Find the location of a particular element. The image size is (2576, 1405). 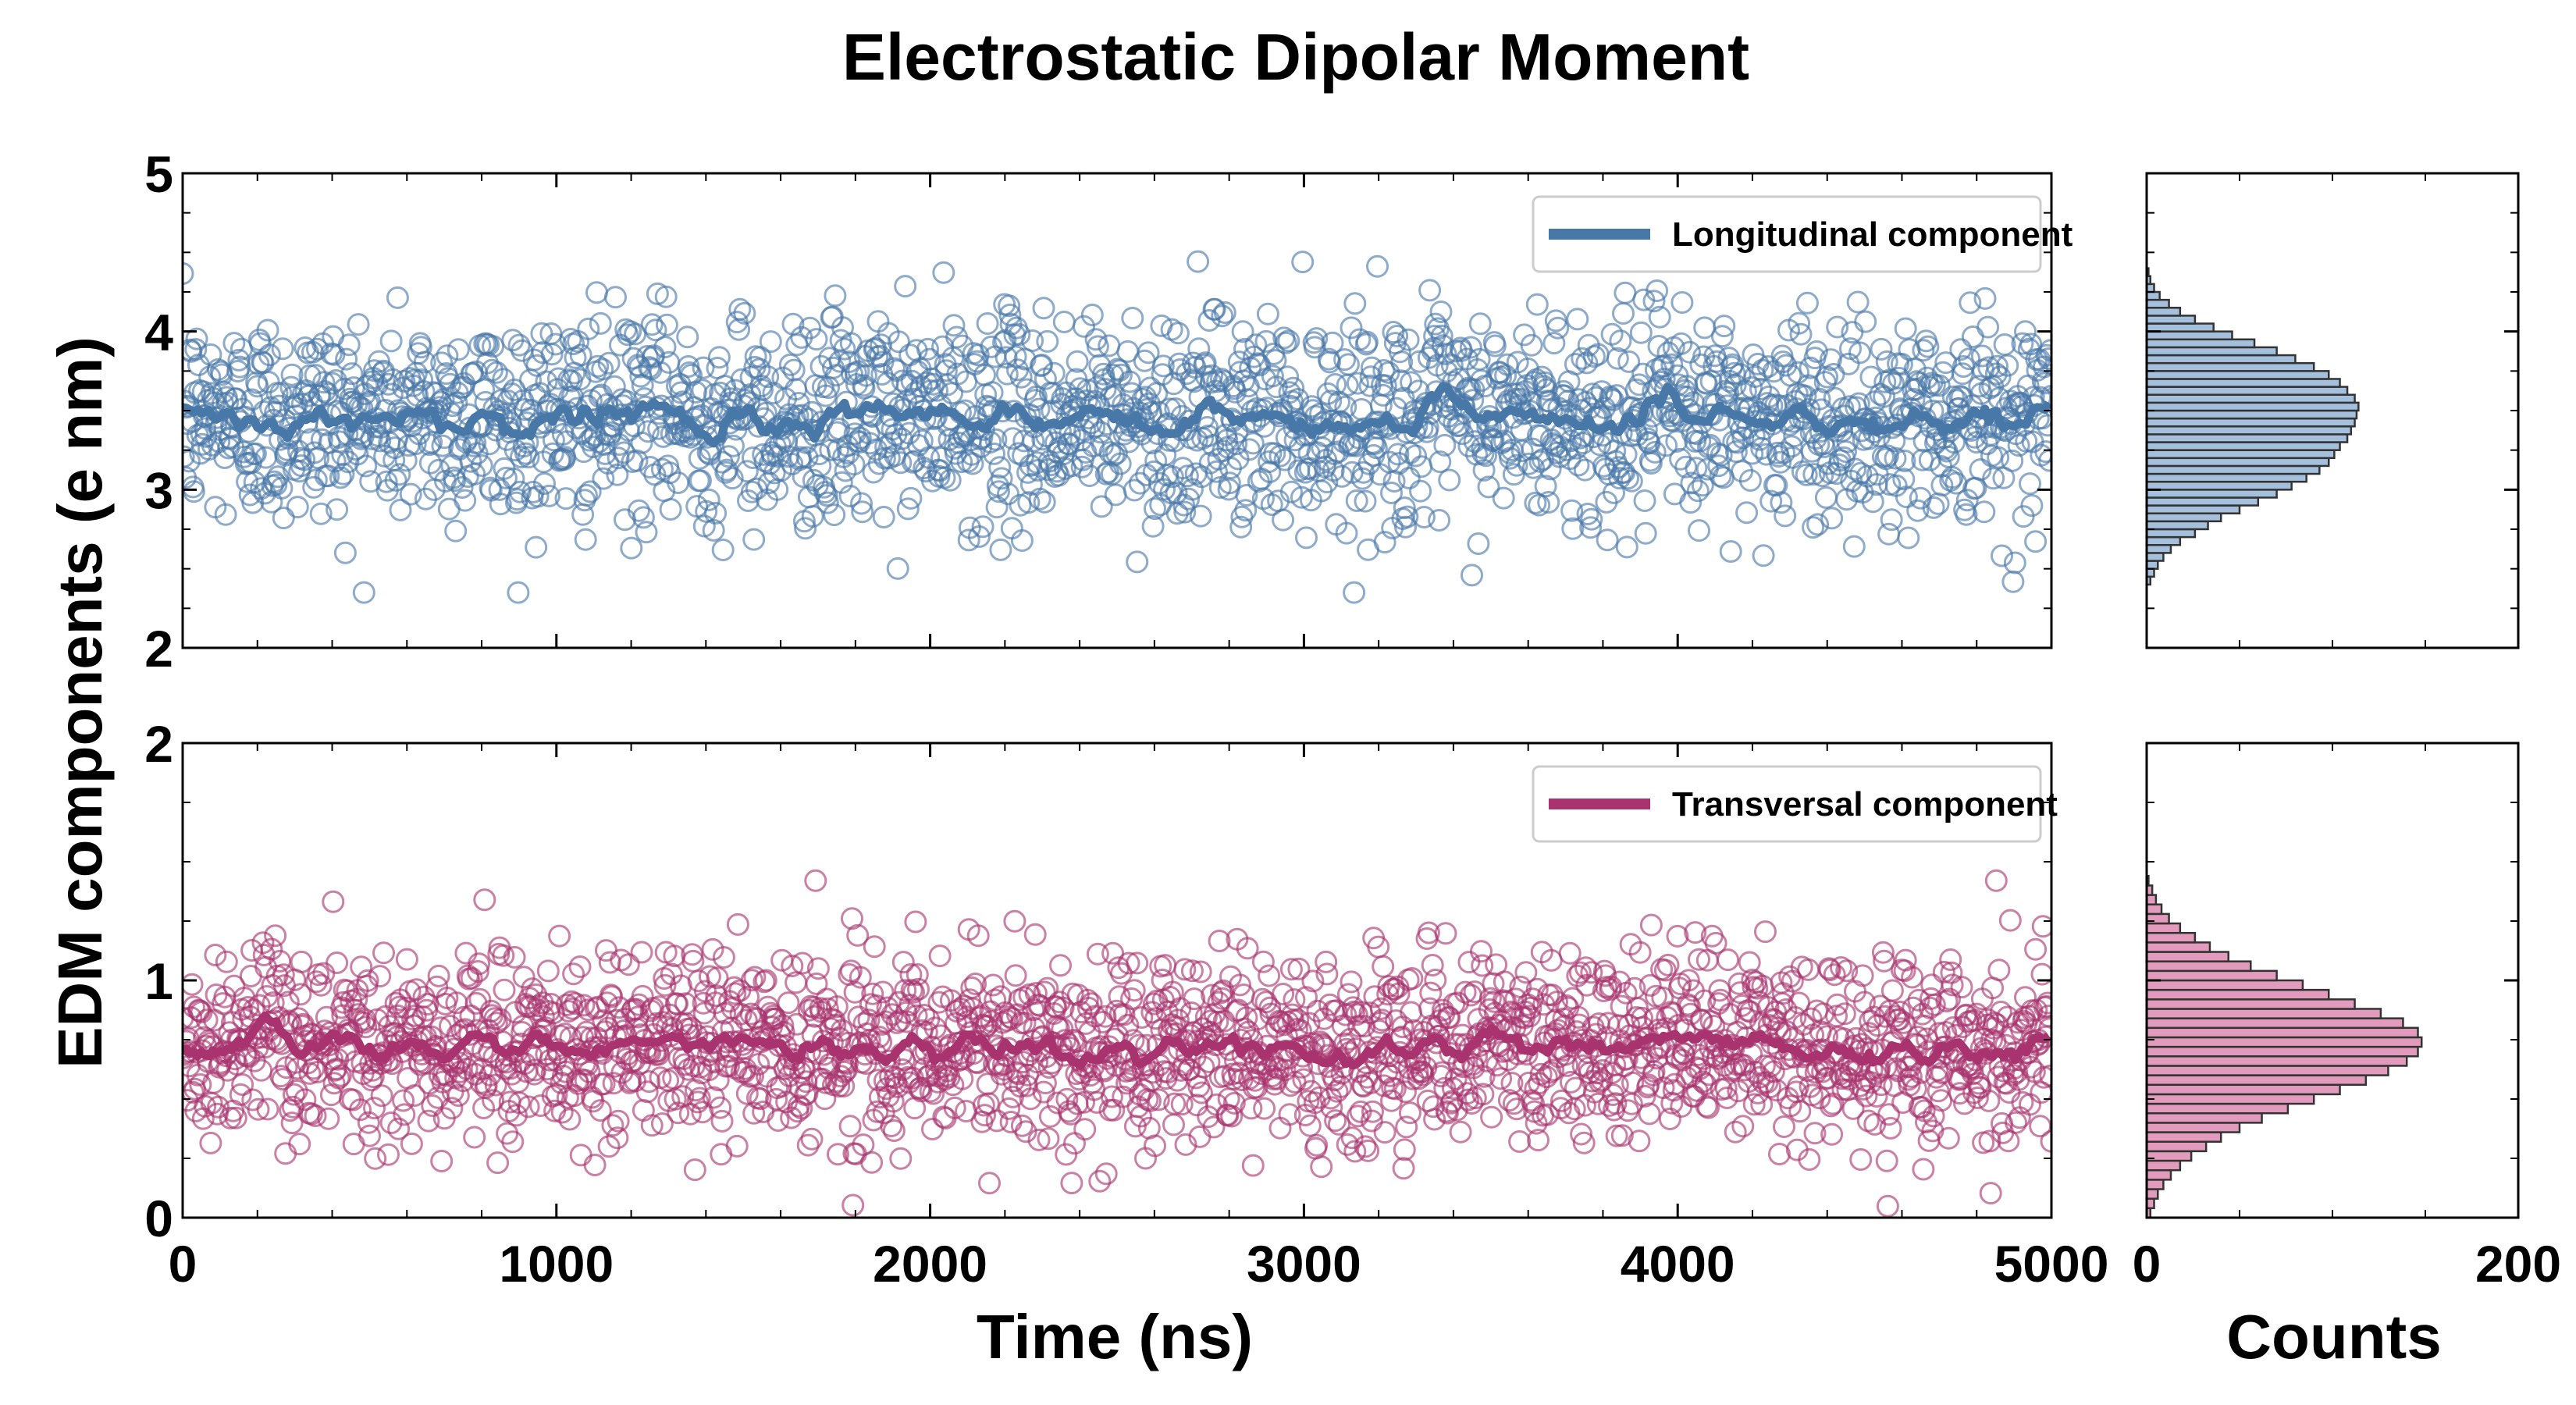

transversal-histogram-panel: 0 200 is located at coordinates (2347, 1018).